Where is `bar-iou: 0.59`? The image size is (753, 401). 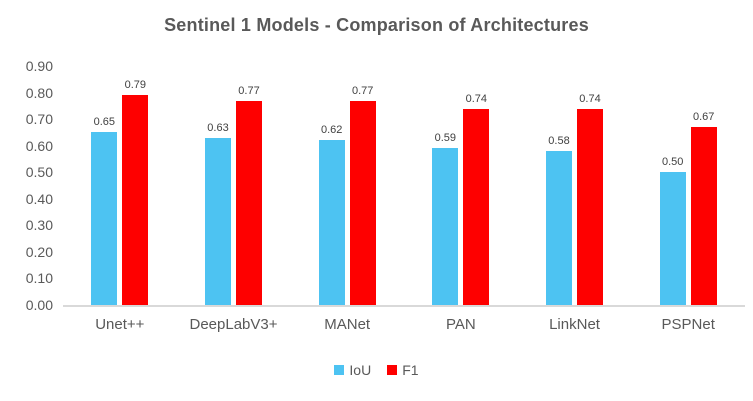
bar-iou: 0.59 is located at coordinates (445, 218).